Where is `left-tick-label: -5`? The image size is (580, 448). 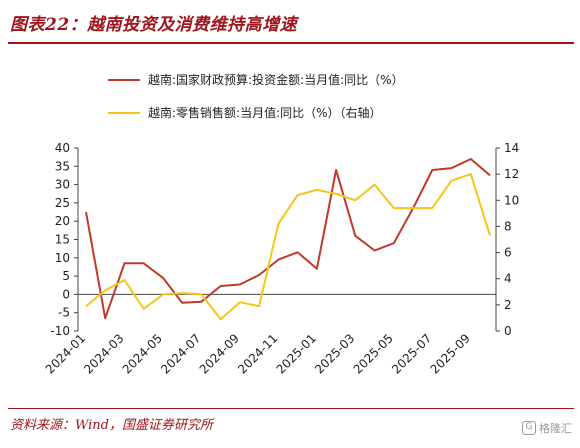 left-tick-label: -5 is located at coordinates (64, 313).